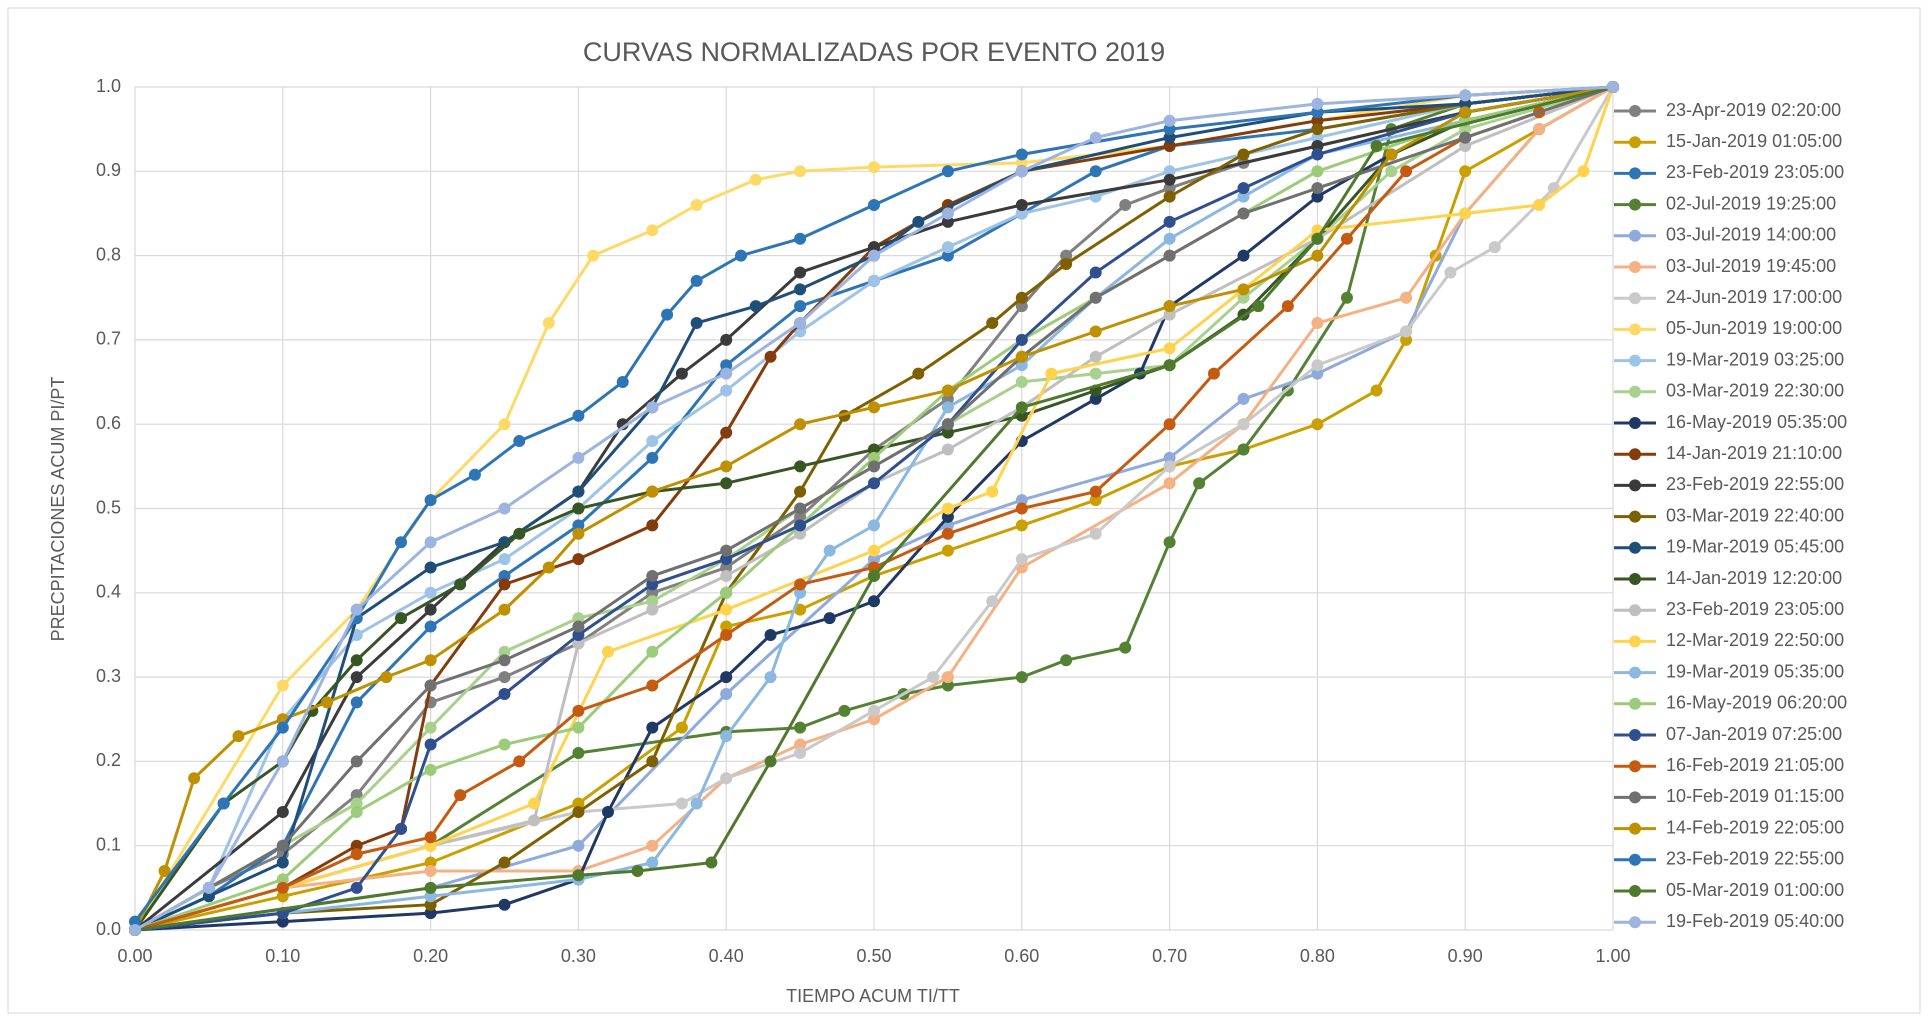 Image resolution: width=1929 pixels, height=1021 pixels. What do you see at coordinates (873, 996) in the screenshot?
I see `x-axis-label: TIEMPO ACUM TI/TT` at bounding box center [873, 996].